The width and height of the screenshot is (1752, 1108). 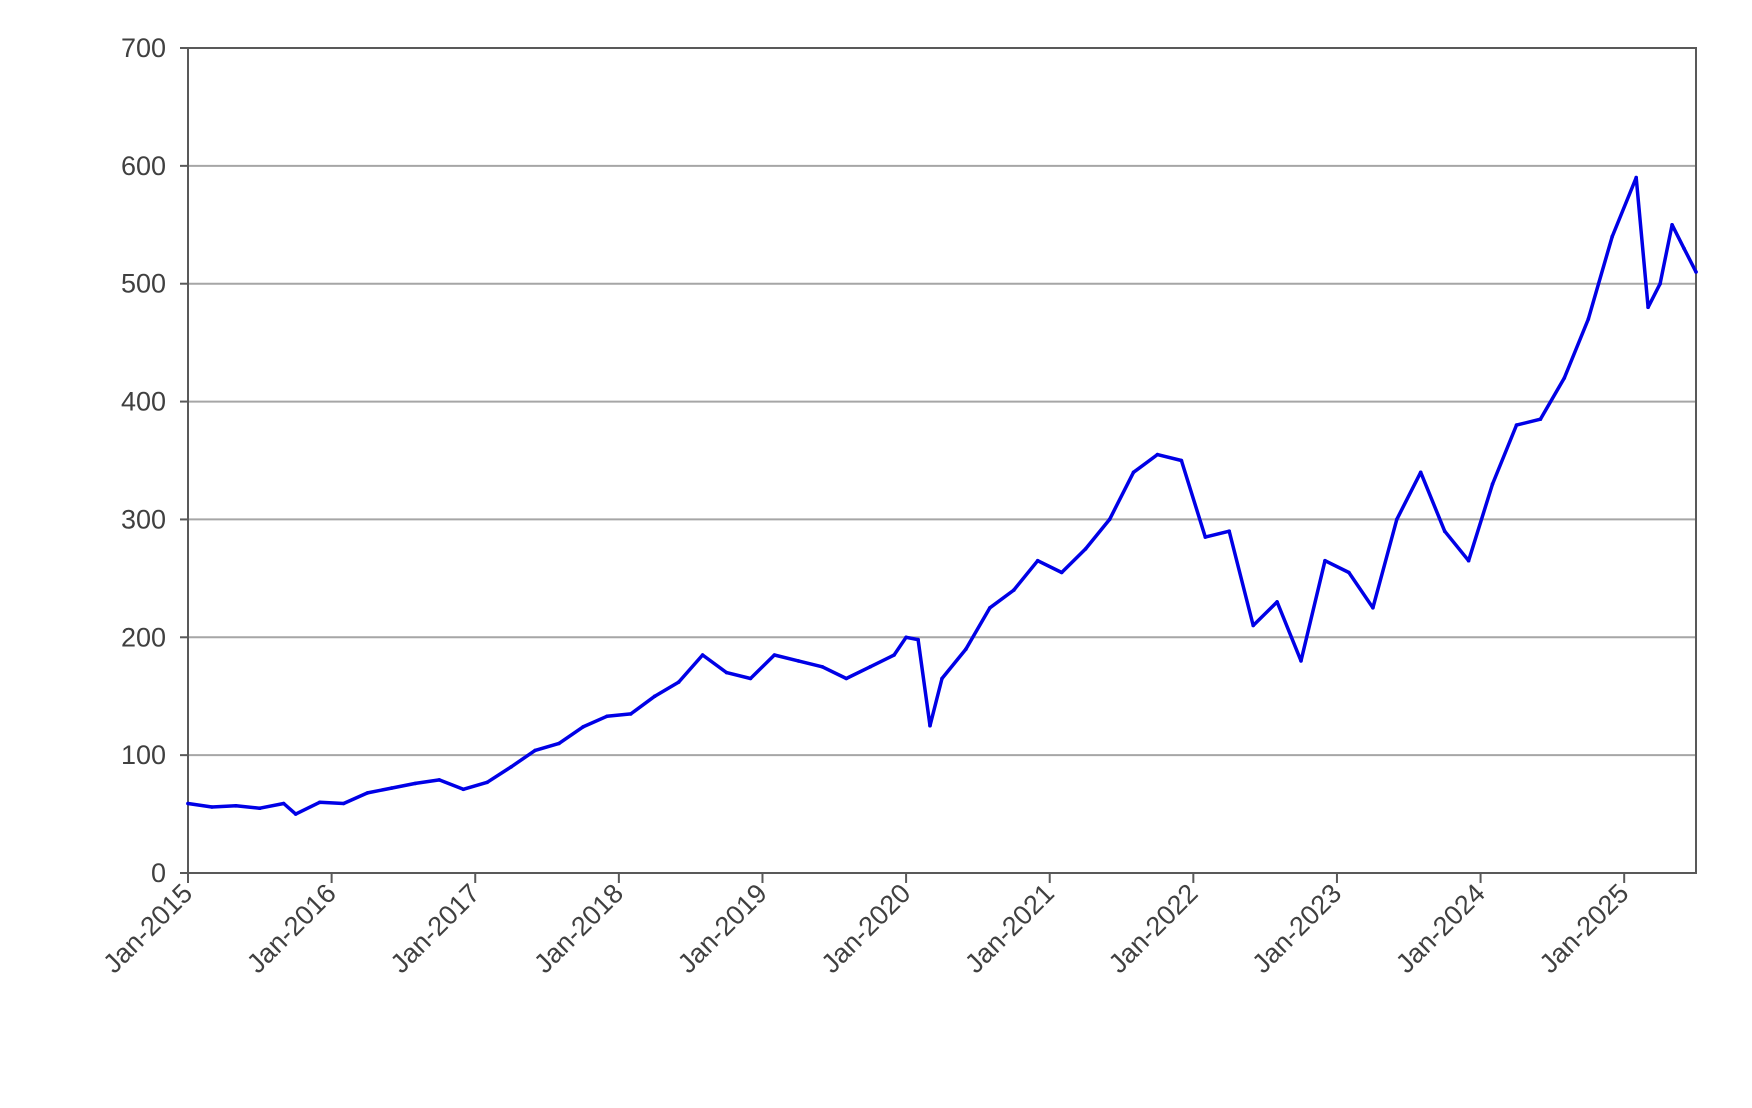 I want to click on y-tick-label: 0, so click(x=158, y=873).